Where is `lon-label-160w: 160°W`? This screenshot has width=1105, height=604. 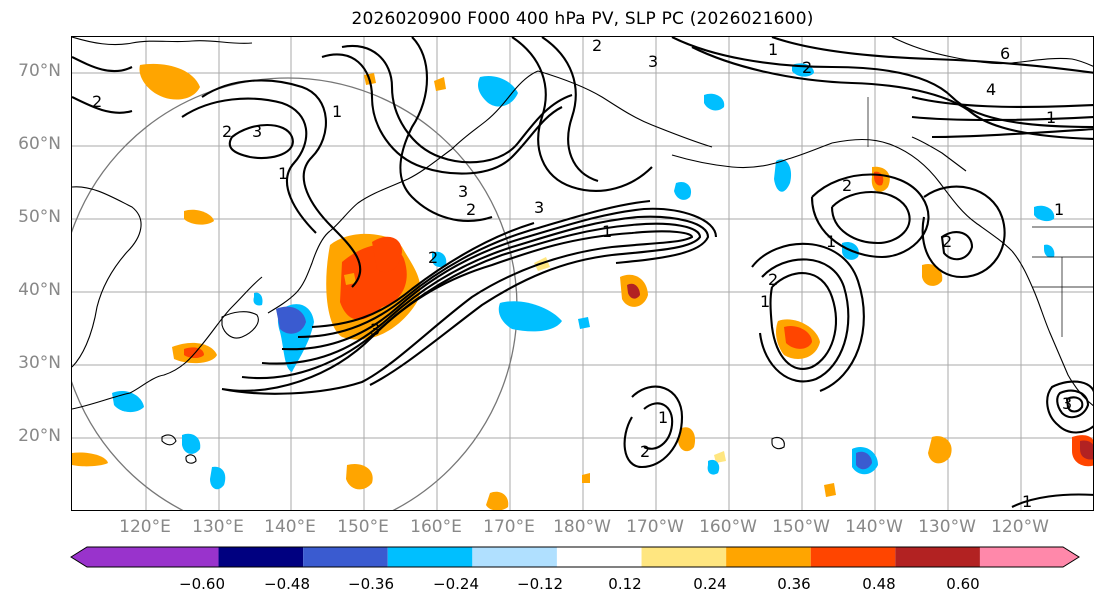
lon-label-160w: 160°W is located at coordinates (728, 527).